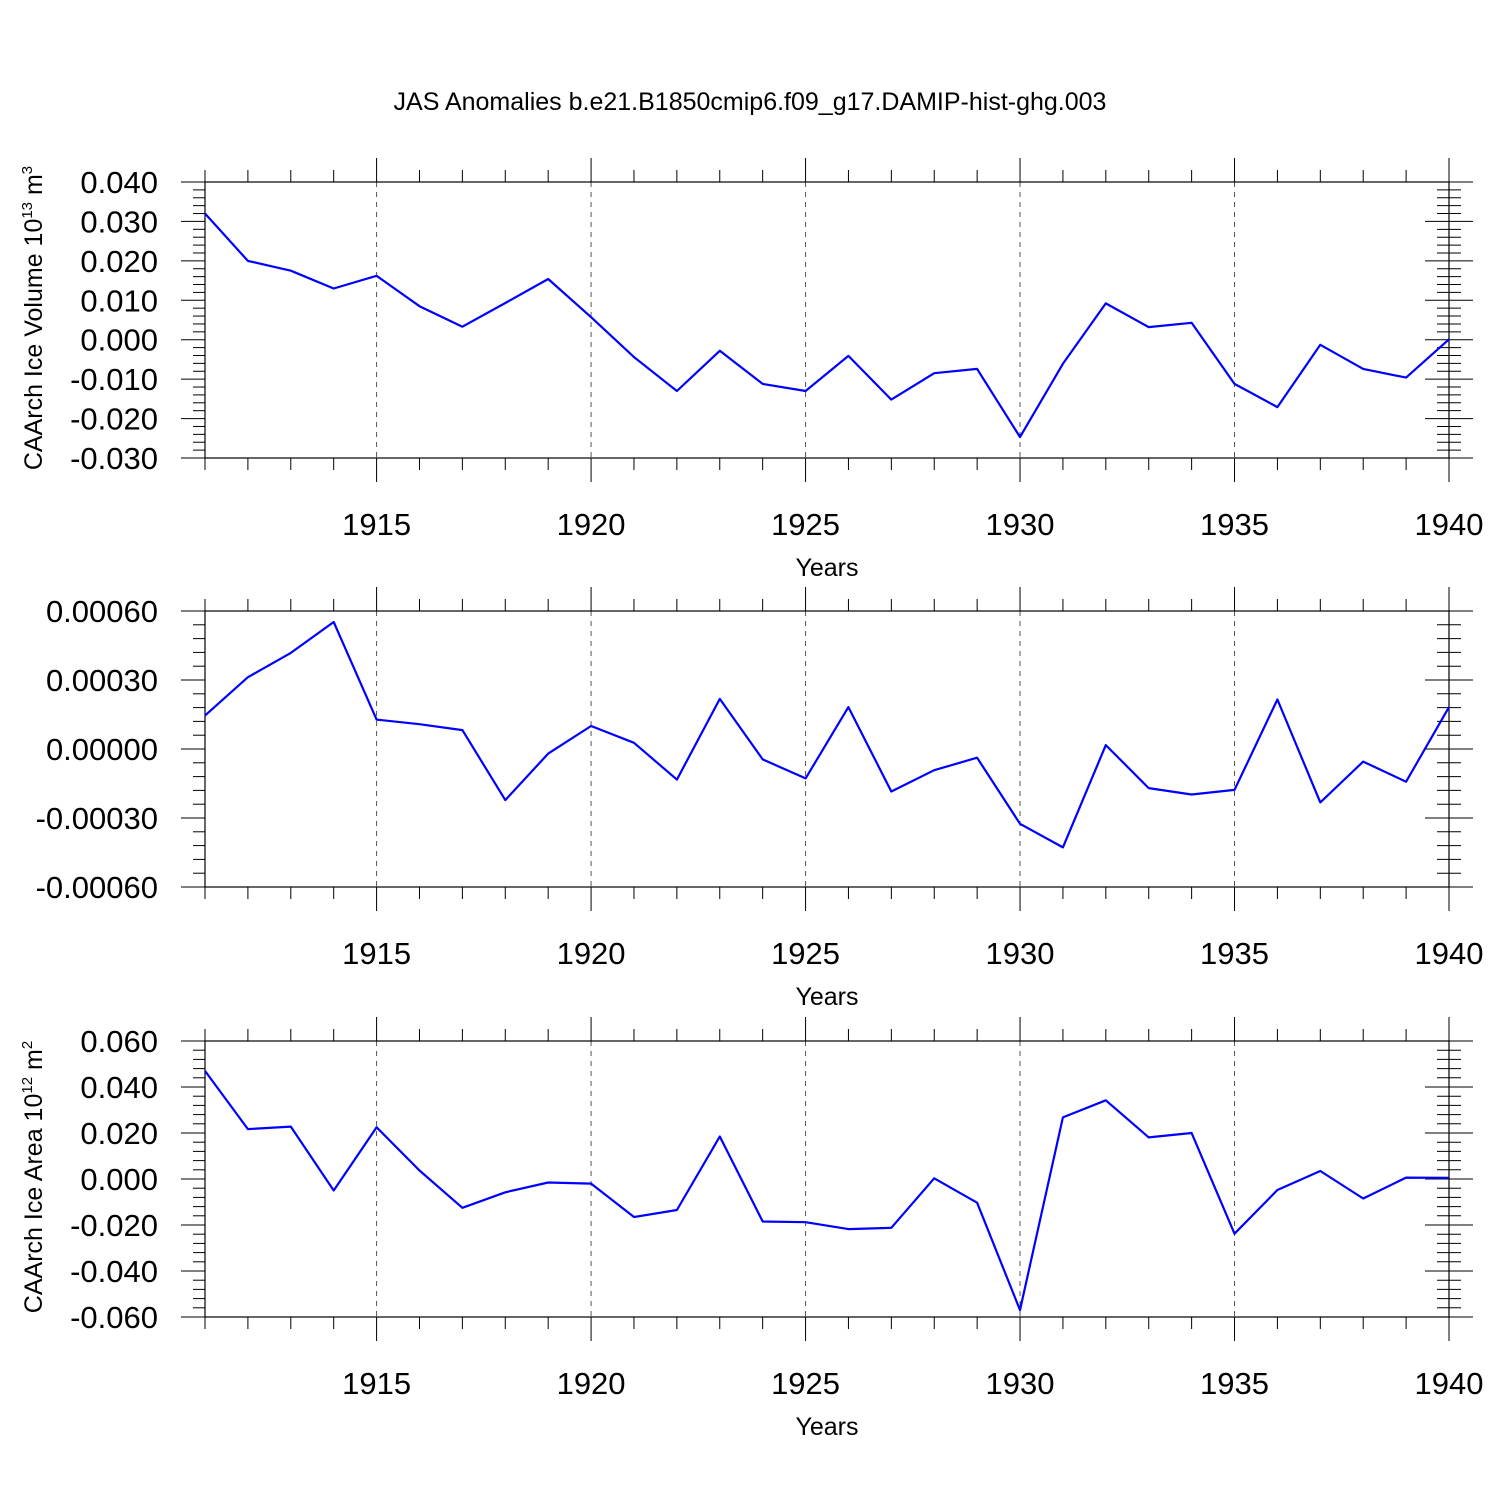  What do you see at coordinates (119, 1041) in the screenshot?
I see `y-tick-label: 0.060` at bounding box center [119, 1041].